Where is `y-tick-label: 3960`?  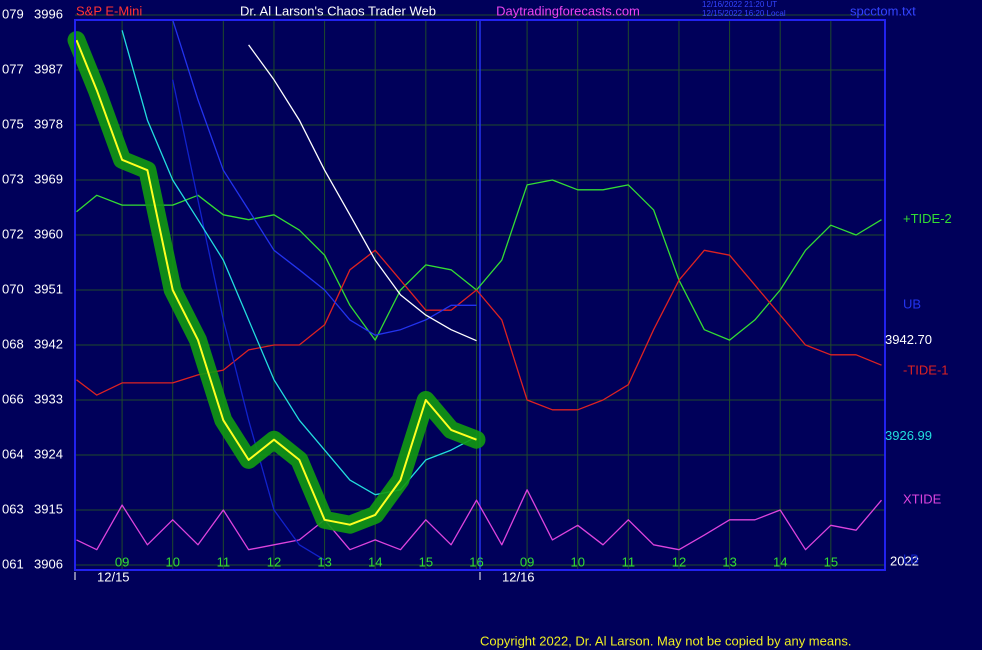
y-tick-label: 3960 is located at coordinates (48, 233).